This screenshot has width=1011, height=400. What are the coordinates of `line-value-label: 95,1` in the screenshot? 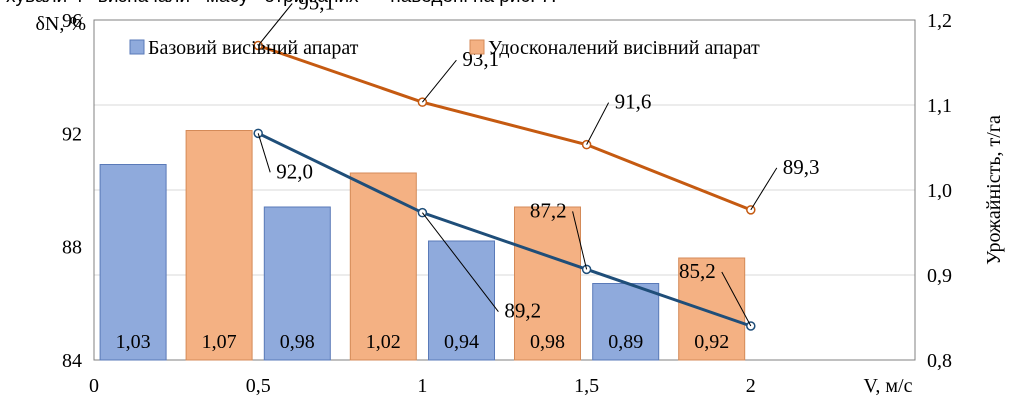 It's located at (316, 7).